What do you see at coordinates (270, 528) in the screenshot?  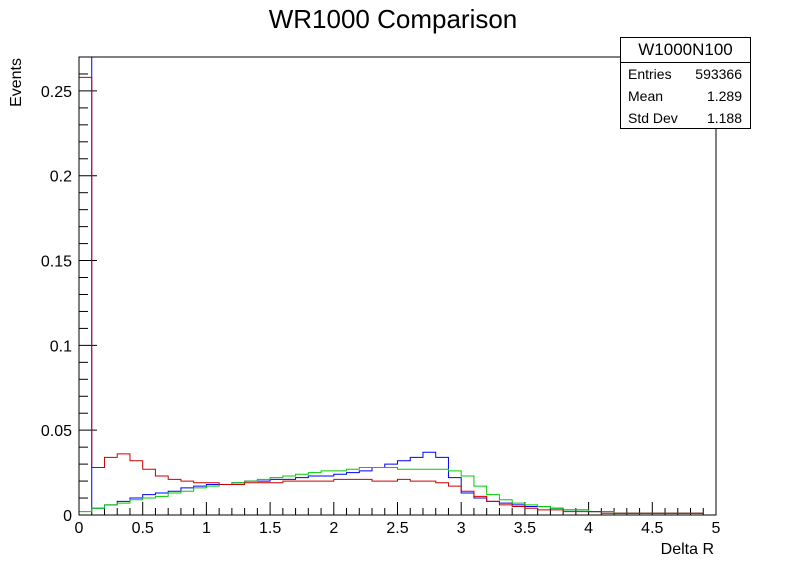 I see `x-tick-label: 1.5` at bounding box center [270, 528].